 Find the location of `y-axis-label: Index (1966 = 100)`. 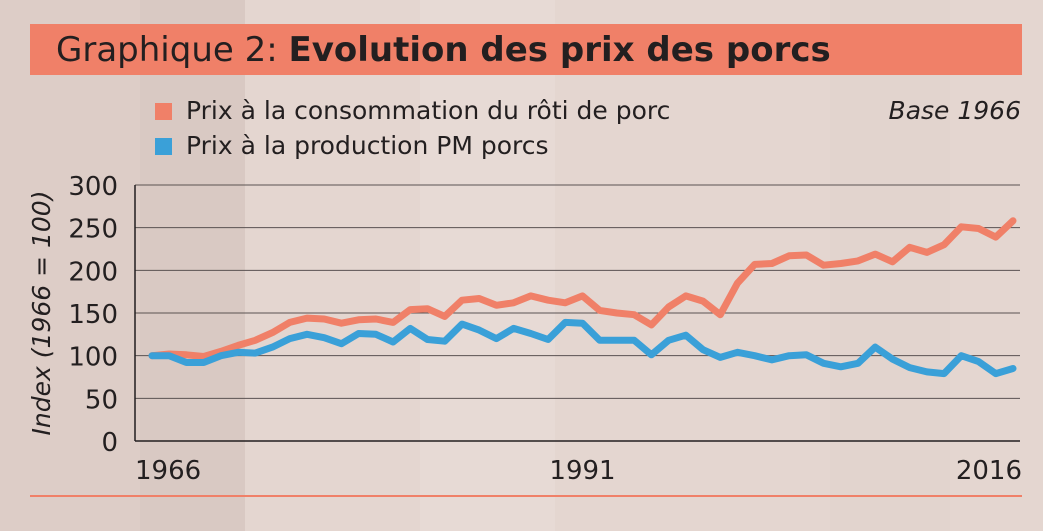

y-axis-label: Index (1966 = 100) is located at coordinates (41, 313).